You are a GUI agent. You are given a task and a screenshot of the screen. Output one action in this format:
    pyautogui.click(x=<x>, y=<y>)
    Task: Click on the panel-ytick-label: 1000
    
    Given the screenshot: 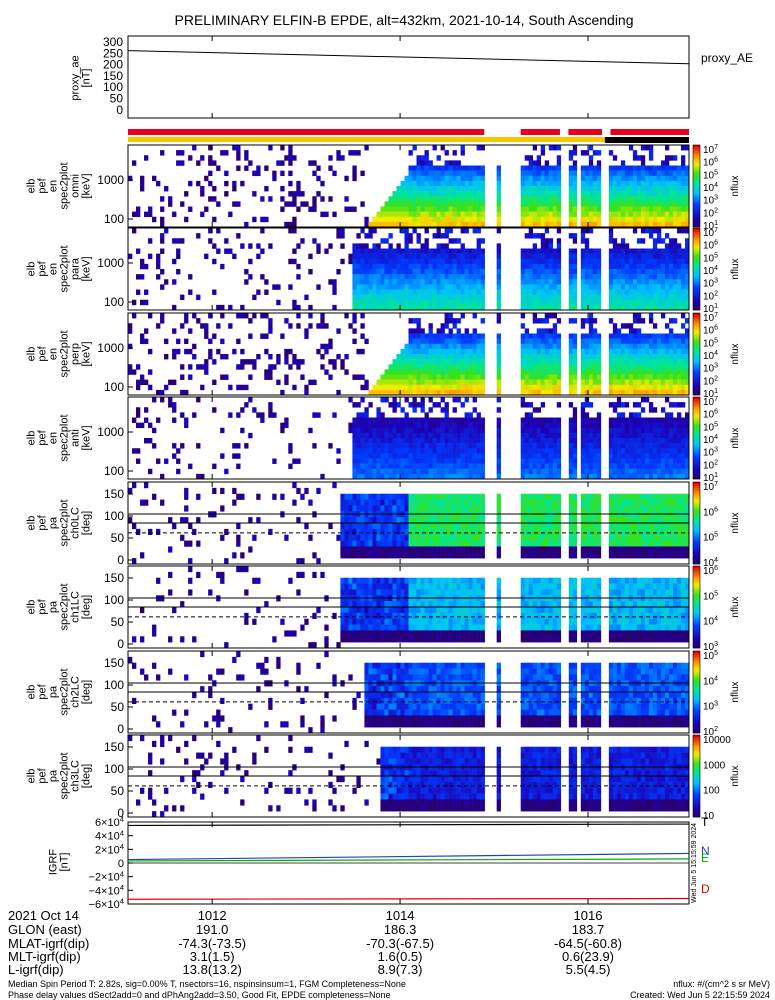 What is the action you would take?
    pyautogui.click(x=110, y=348)
    